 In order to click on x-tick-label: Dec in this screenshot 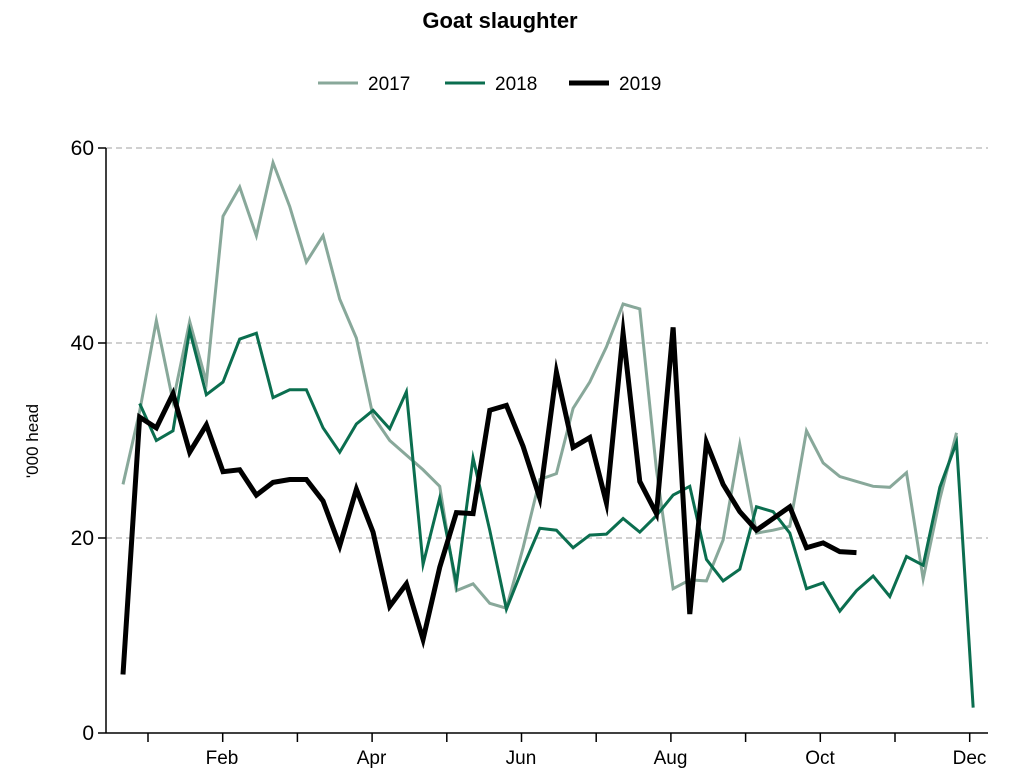, I will do `click(970, 758)`.